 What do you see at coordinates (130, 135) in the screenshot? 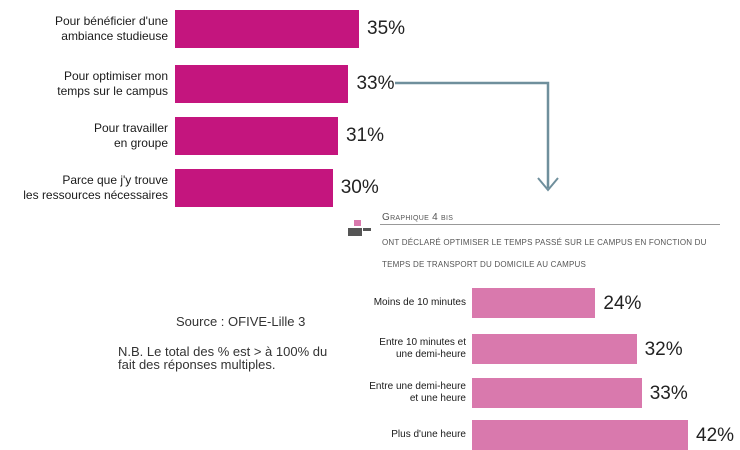
I see `category-label: Pour travailler en groupe` at bounding box center [130, 135].